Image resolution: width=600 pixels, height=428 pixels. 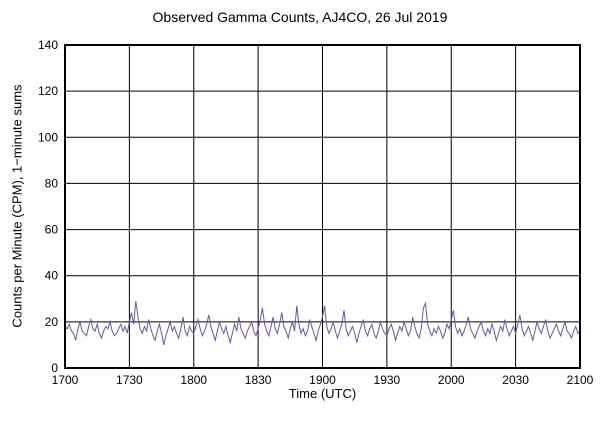 What do you see at coordinates (48, 45) in the screenshot?
I see `y-tick-label: 140` at bounding box center [48, 45].